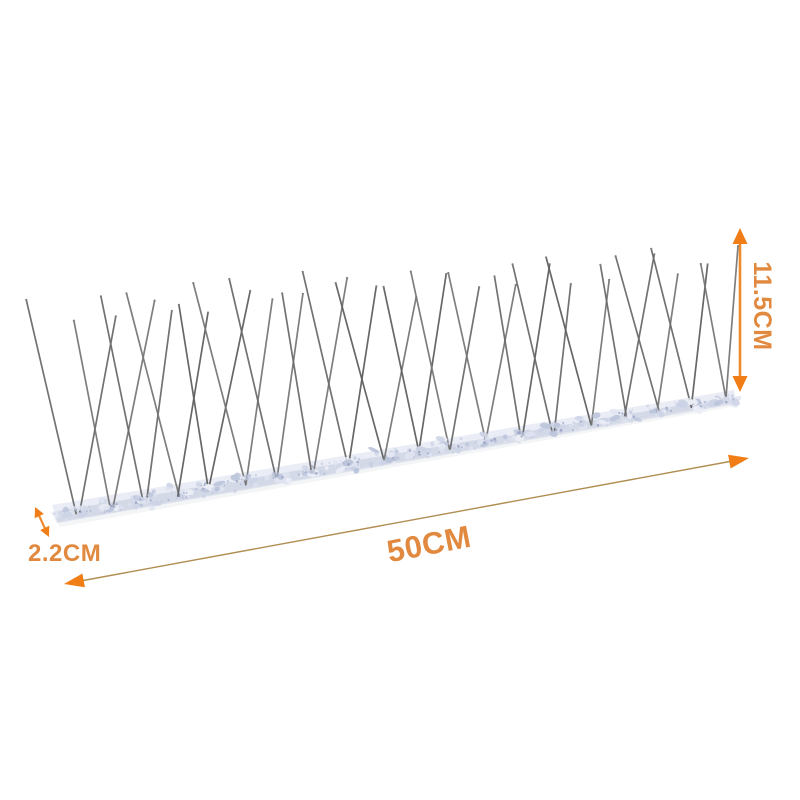  Describe the element at coordinates (64, 553) in the screenshot. I see `depth-dimension-label: 2.2CM` at that location.